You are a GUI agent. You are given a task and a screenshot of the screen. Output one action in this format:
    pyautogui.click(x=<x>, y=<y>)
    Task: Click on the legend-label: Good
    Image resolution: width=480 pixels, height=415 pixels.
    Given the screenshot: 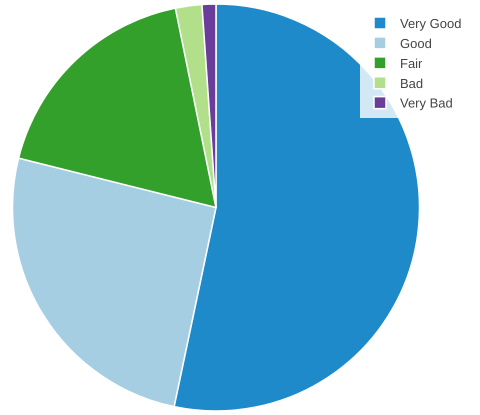 What is the action you would take?
    pyautogui.click(x=416, y=43)
    